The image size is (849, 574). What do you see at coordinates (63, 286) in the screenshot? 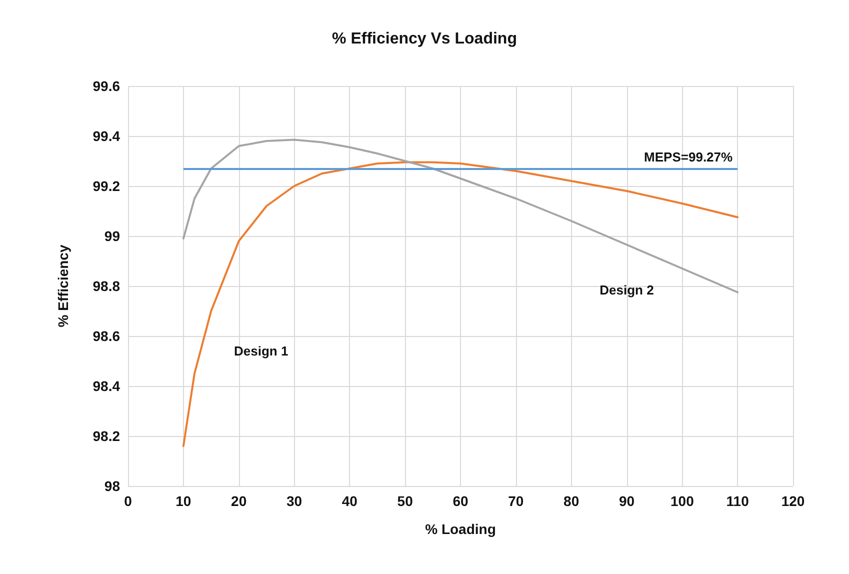
I see `y-axis-title: % Efficiency` at bounding box center [63, 286].